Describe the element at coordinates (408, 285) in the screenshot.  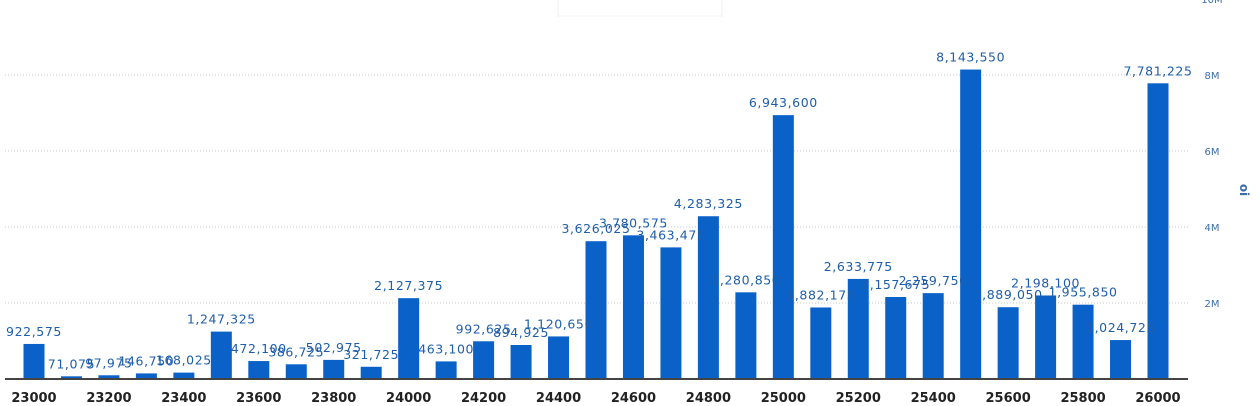
I see `data-label-24000: 2,127,375` at that location.